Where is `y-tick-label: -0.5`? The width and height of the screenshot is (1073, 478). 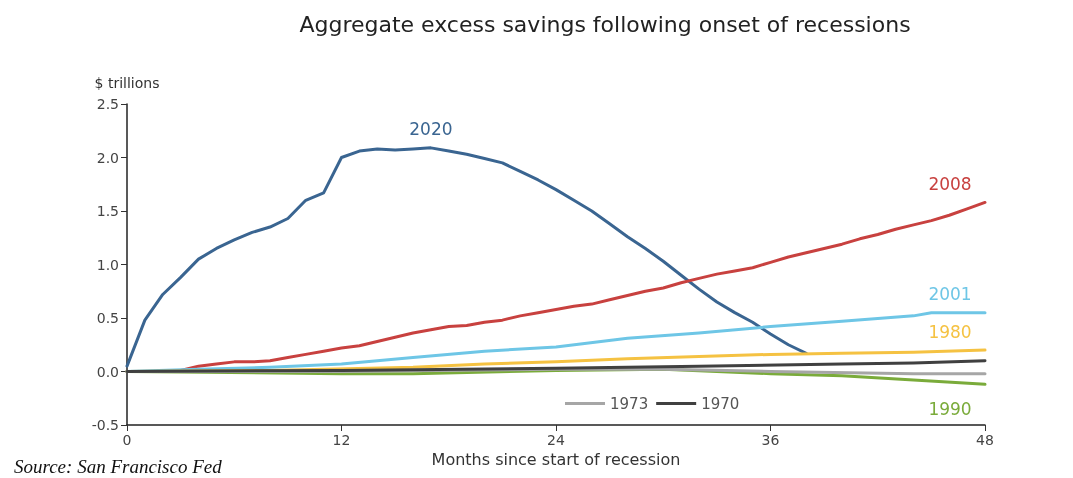
y-tick-label: -0.5 is located at coordinates (105, 425).